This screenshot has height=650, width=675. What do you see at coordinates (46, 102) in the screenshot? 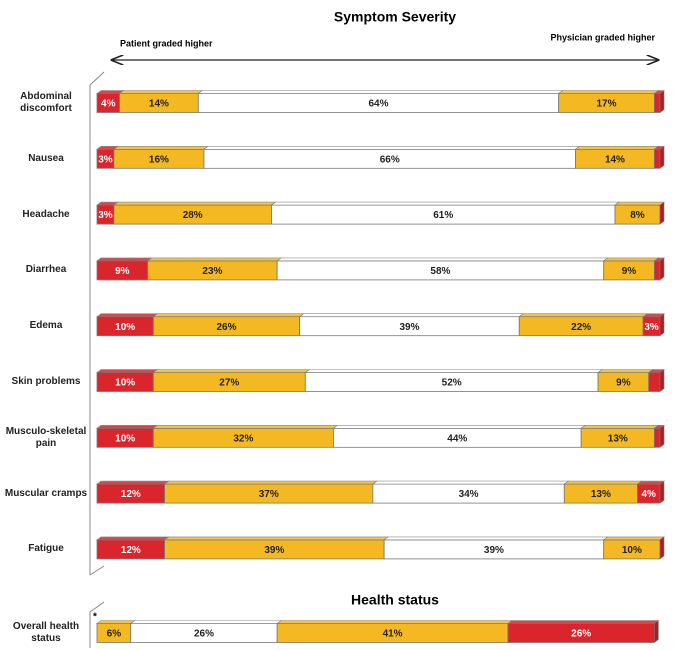
I see `category-label: Abdominal discomfort` at bounding box center [46, 102].